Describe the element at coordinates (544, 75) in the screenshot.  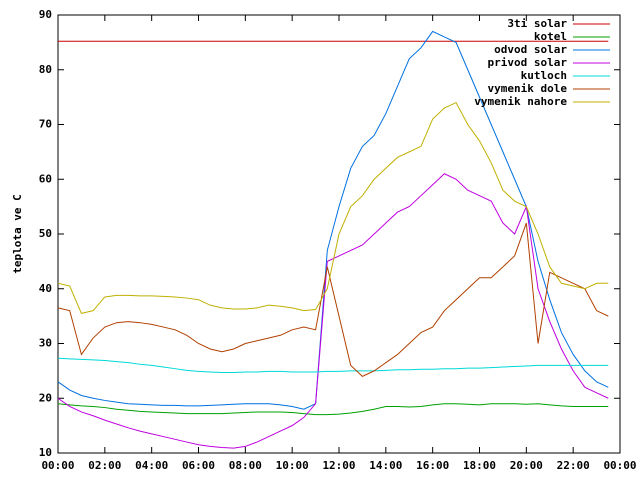
I see `legend-label: kutloch` at that location.